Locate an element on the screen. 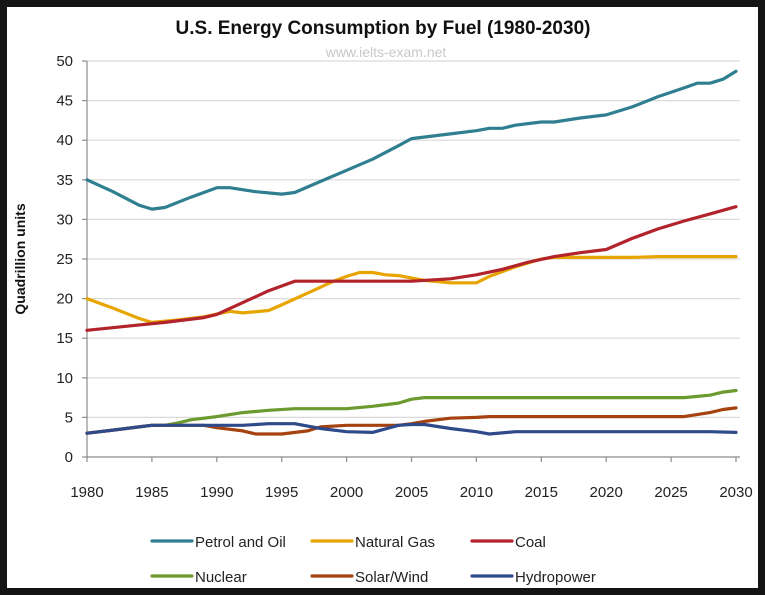  legend-item-solar-wind: Solar/Wind is located at coordinates (369, 577).